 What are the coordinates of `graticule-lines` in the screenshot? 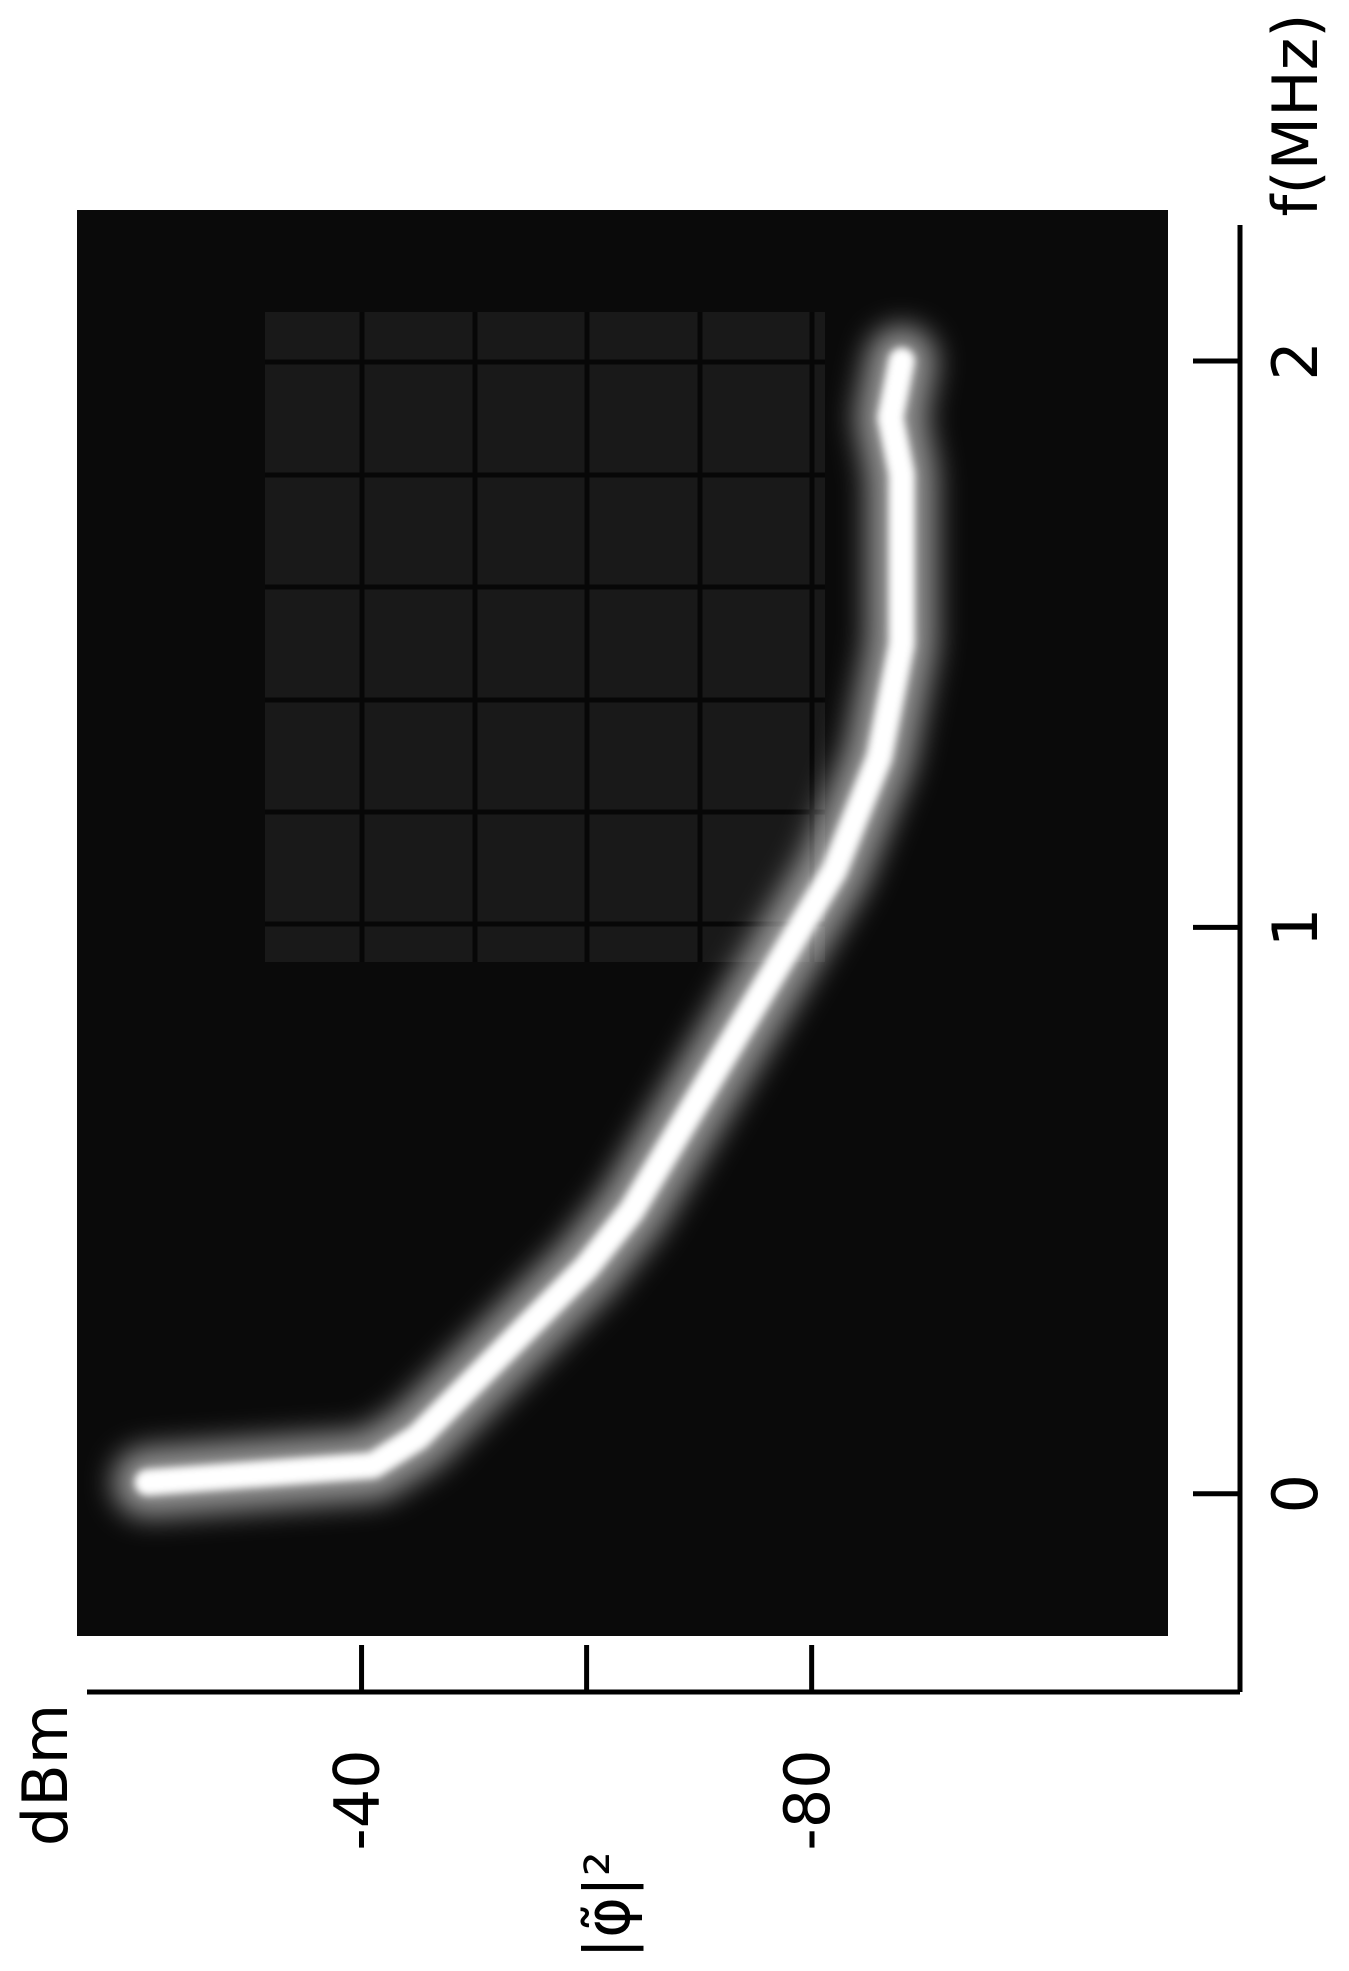 It's located at (545, 637).